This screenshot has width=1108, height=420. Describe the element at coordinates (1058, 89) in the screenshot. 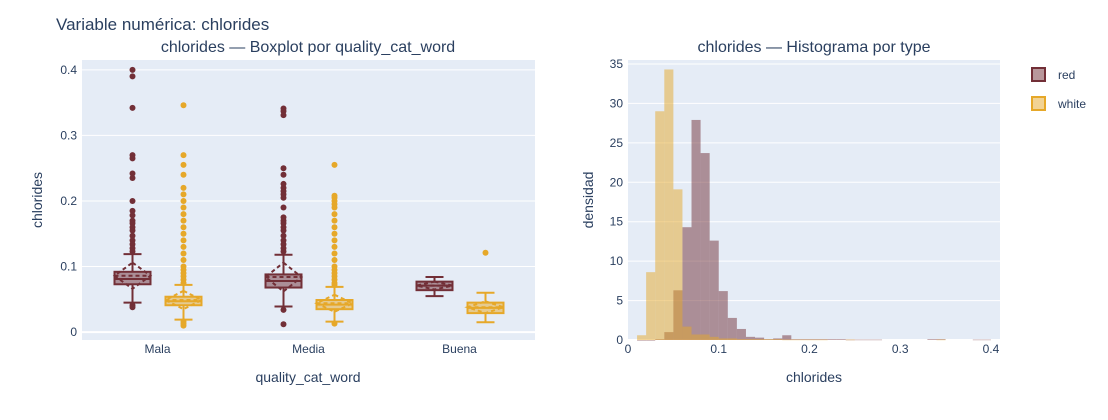

I see `legend: red white` at that location.